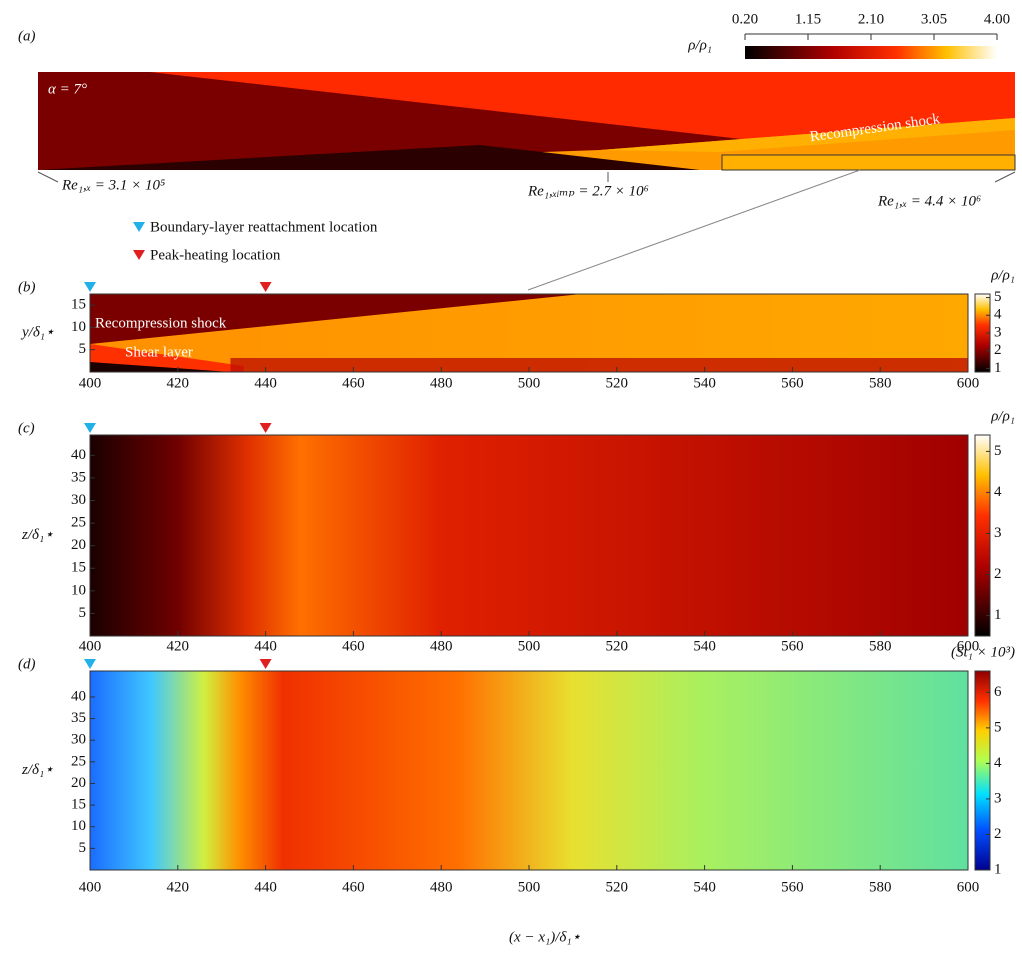 This screenshot has height=956, width=1022. What do you see at coordinates (83, 848) in the screenshot?
I see `y-tick-label: 5` at bounding box center [83, 848].